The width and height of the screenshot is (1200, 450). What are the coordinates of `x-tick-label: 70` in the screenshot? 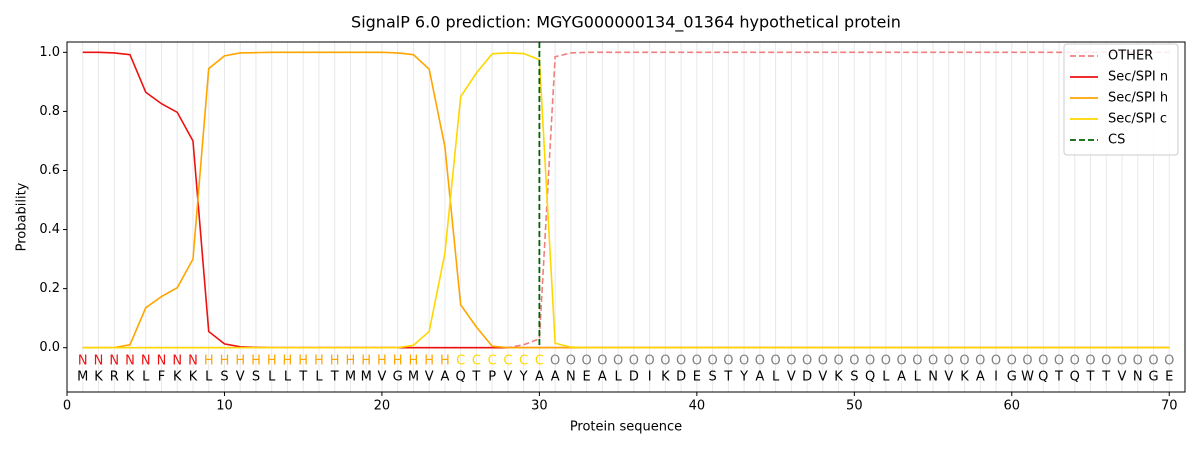 It's located at (1169, 406).